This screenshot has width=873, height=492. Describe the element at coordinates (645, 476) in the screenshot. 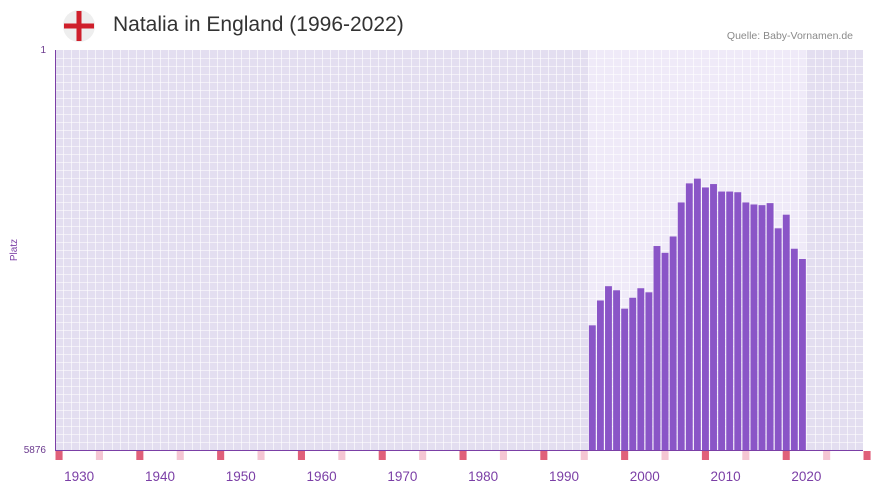

I see `x-tick-2000: 2000` at that location.